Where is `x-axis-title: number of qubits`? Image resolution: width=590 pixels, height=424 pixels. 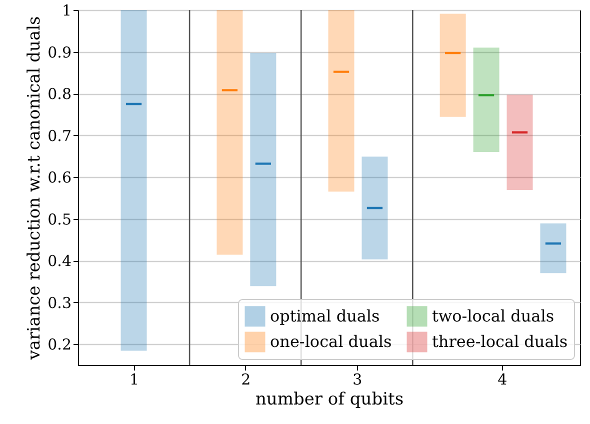
x-axis-title: number of qubits is located at coordinates (329, 400).